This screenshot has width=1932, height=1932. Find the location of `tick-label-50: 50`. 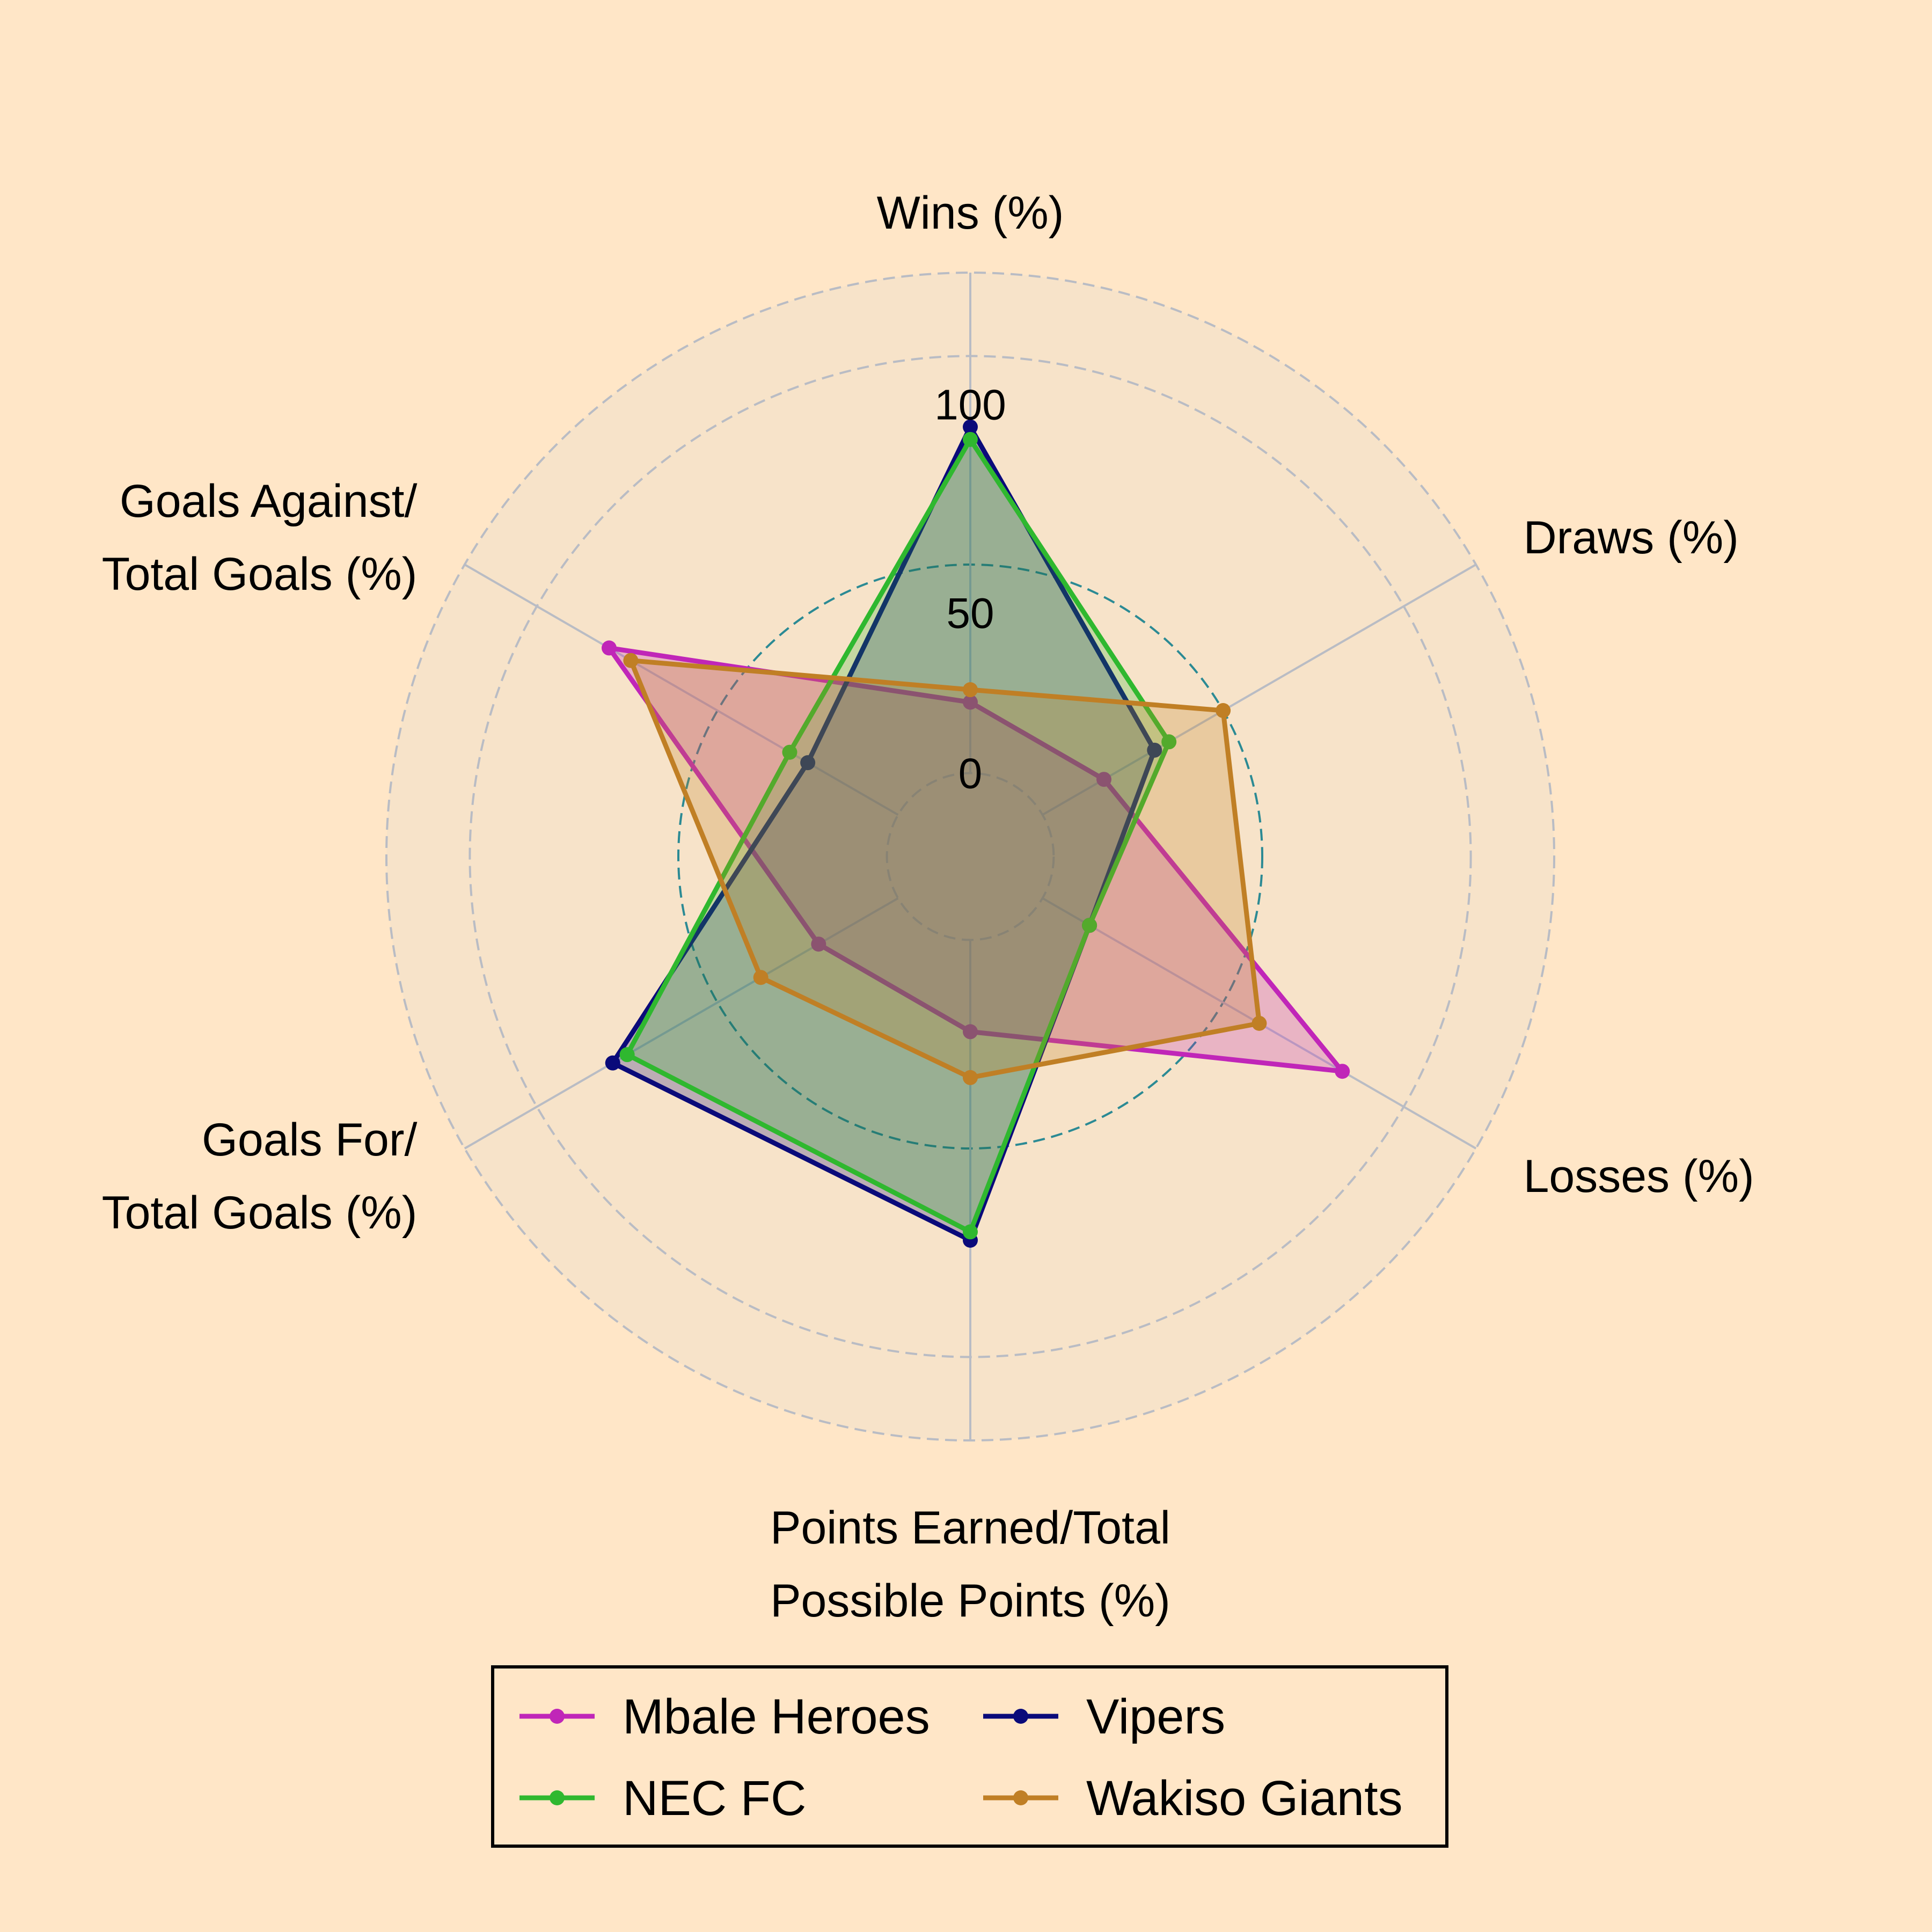

tick-label-50: 50 is located at coordinates (970, 613).